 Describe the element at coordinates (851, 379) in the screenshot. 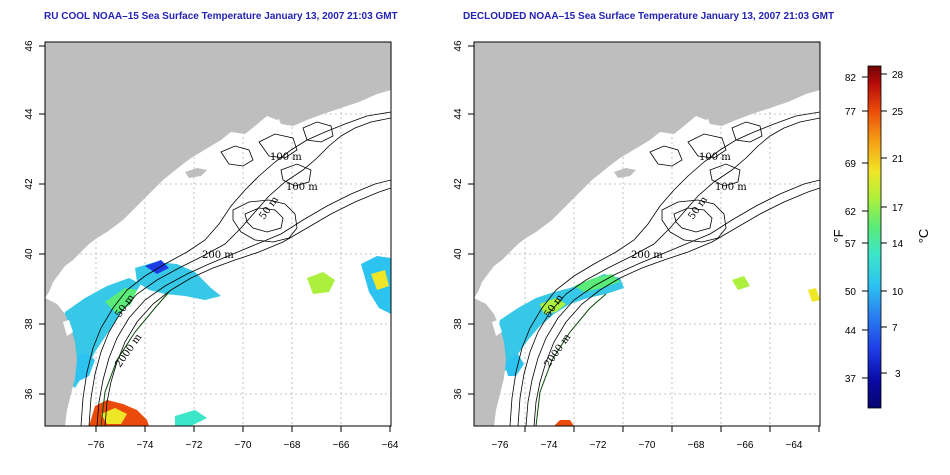

I see `f-tick-7: 37` at that location.